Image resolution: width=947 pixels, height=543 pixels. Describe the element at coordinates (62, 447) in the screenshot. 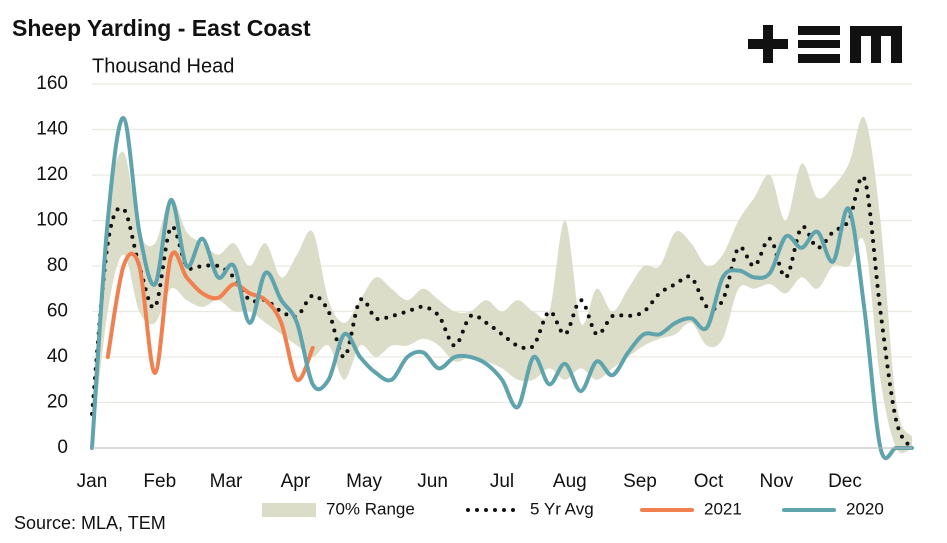

I see `y-tick-label: 0` at that location.